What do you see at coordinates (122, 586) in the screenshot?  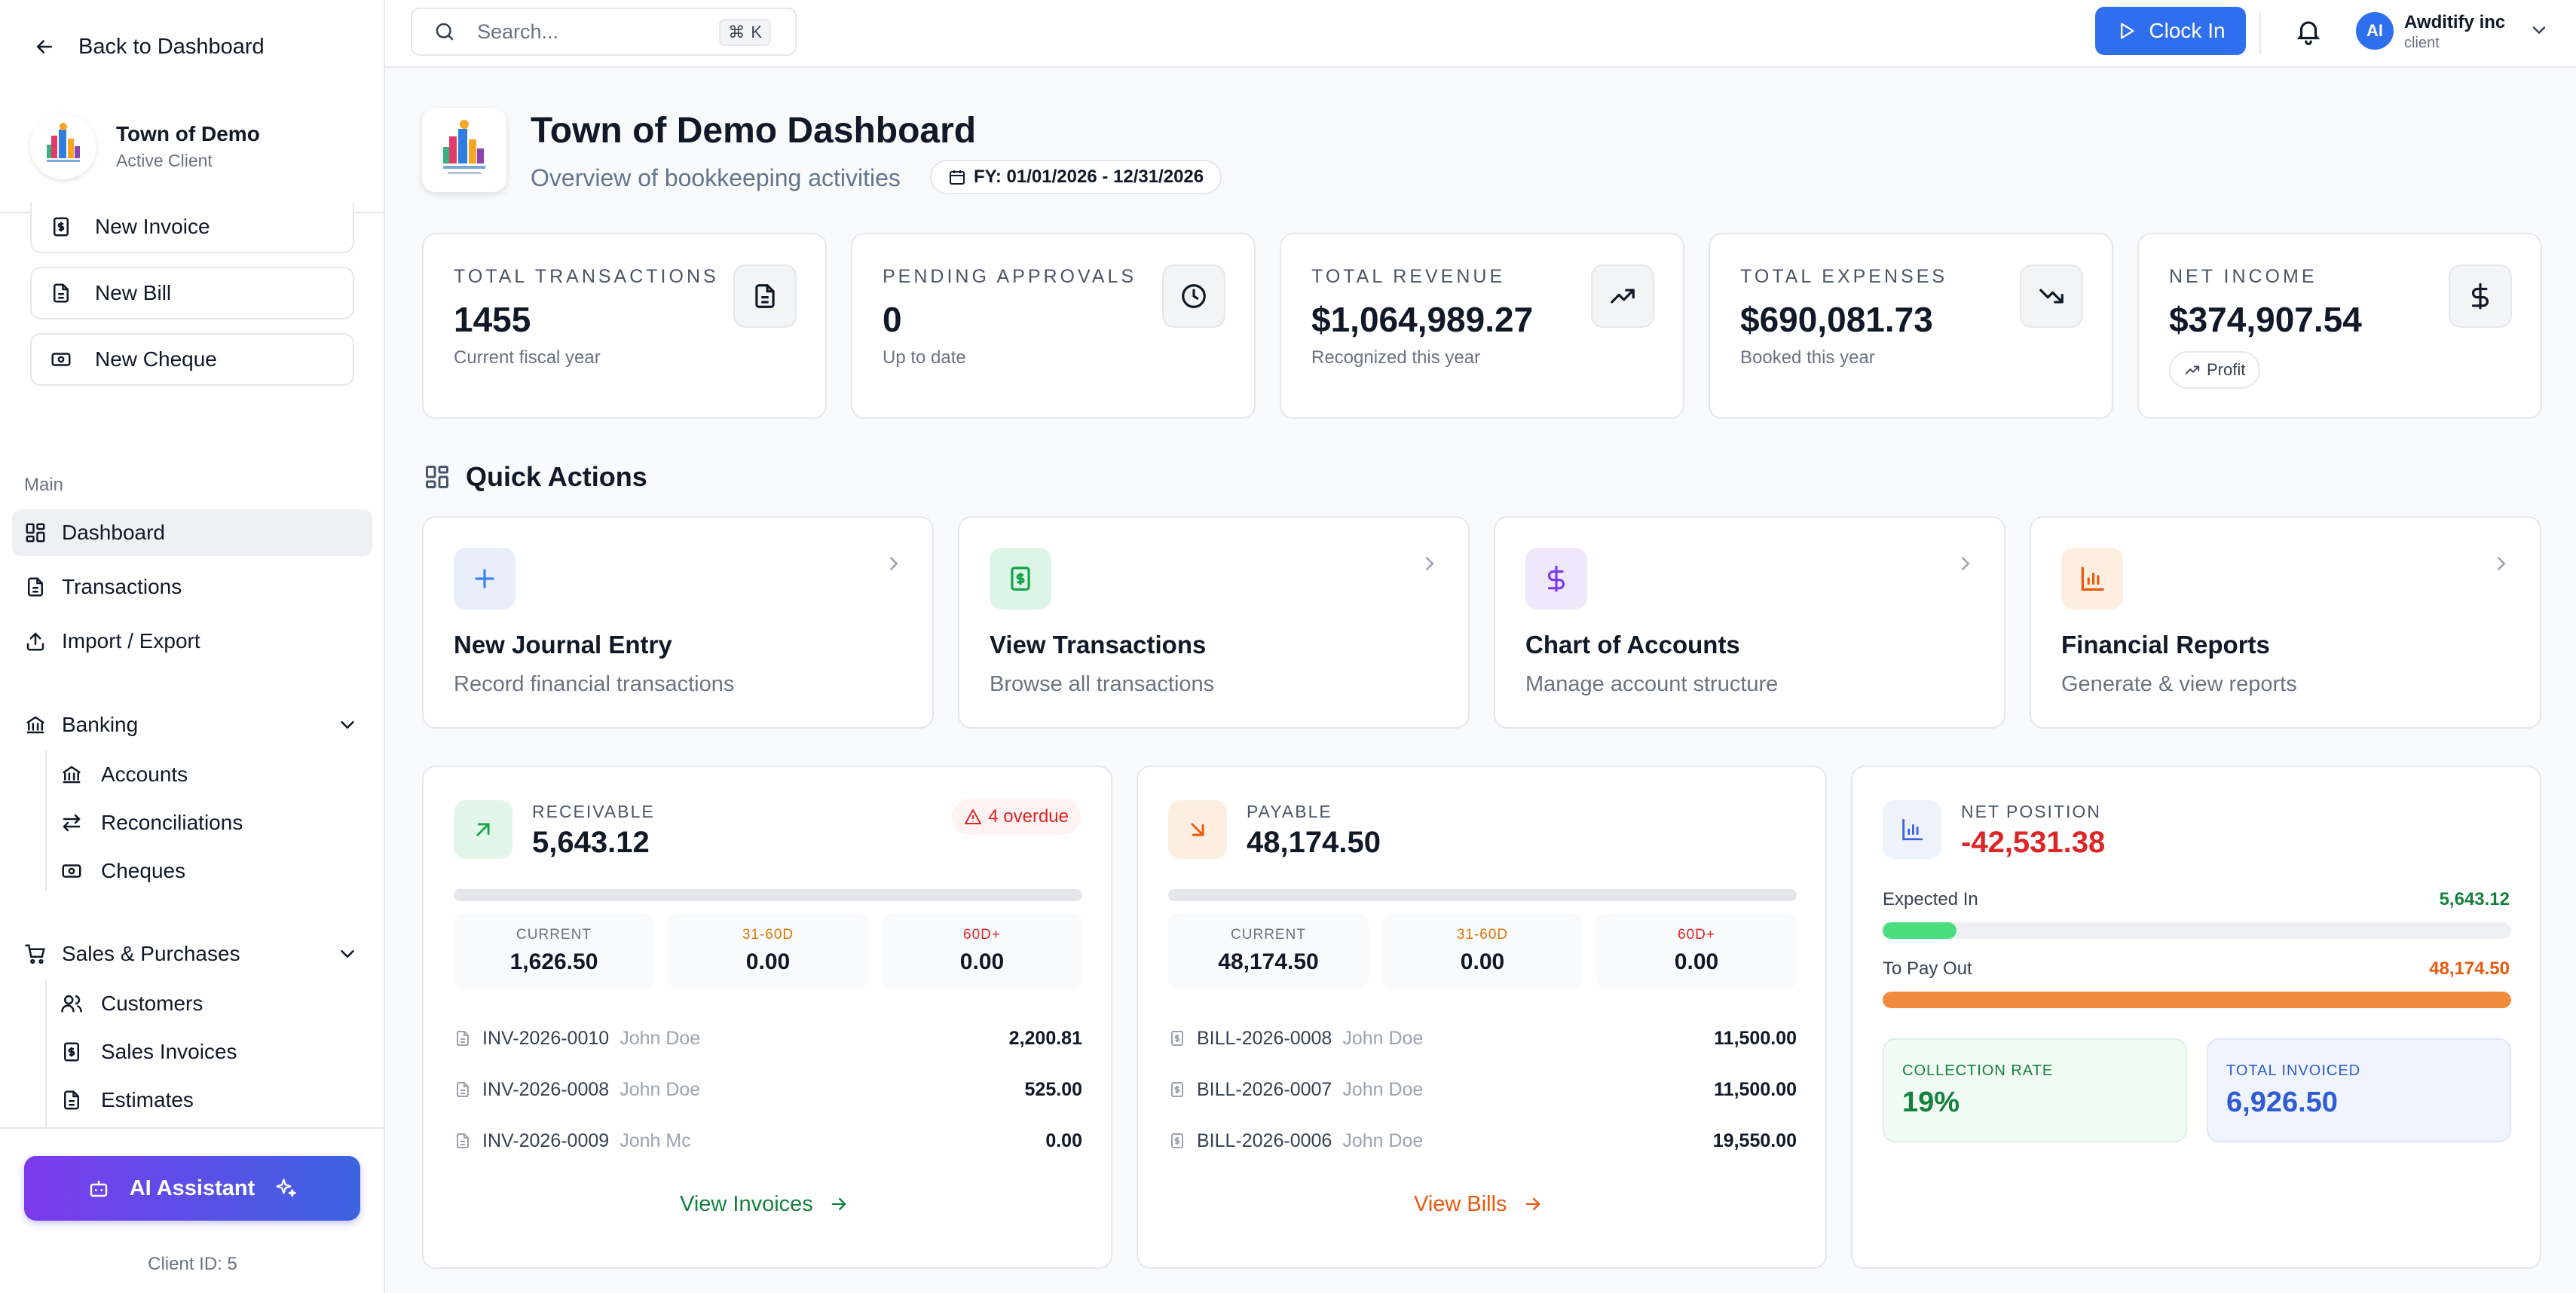 I see `sidebar-item-label: Transactions` at bounding box center [122, 586].